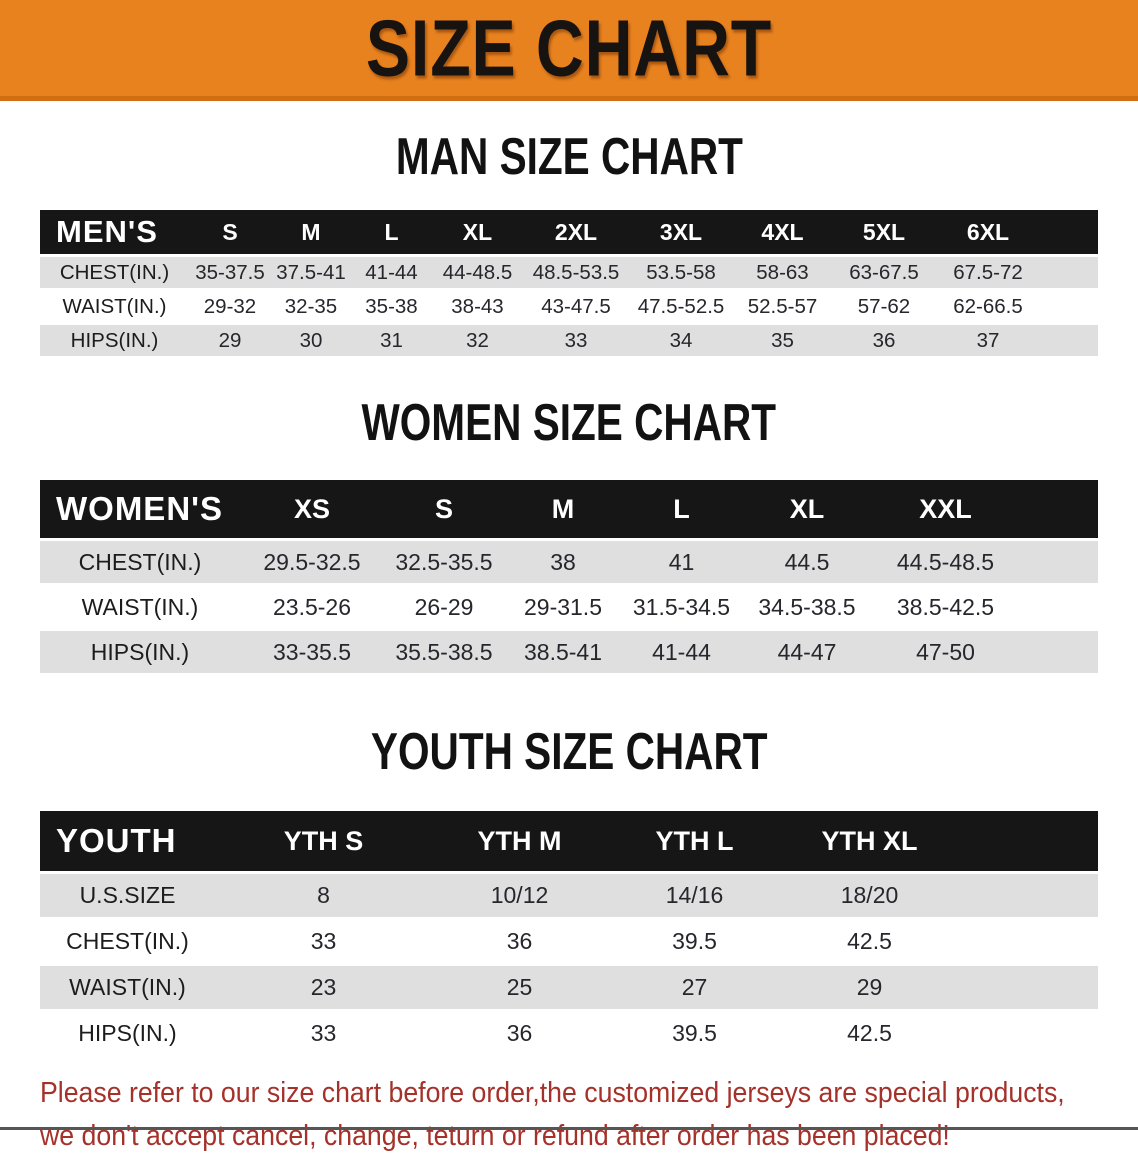 This screenshot has height=1158, width=1138. I want to click on size-value: 47-50, so click(945, 652).